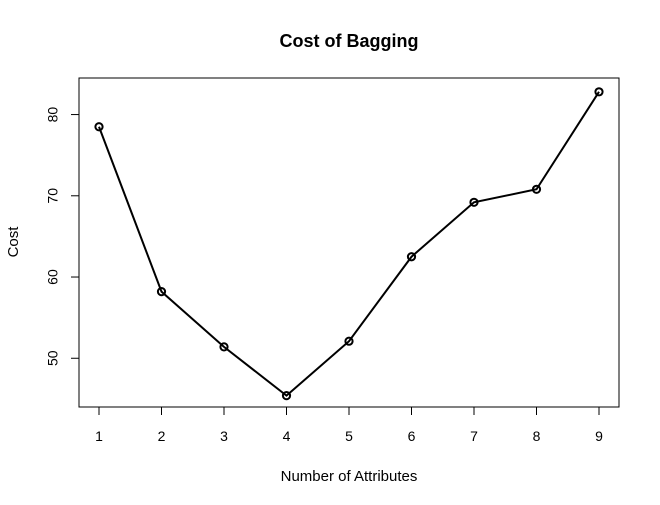 This screenshot has width=660, height=505. Describe the element at coordinates (287, 436) in the screenshot. I see `x-tick-label-4: 4` at that location.